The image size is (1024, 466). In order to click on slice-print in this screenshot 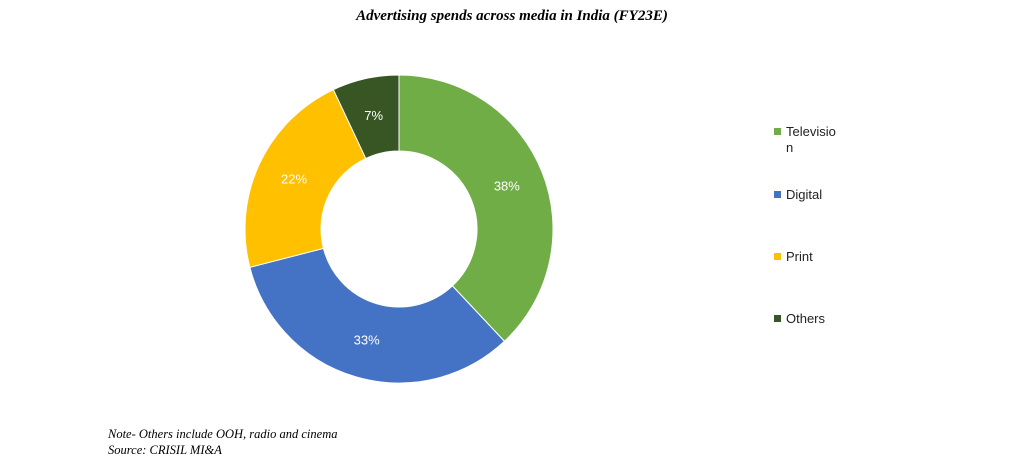, I will do `click(305, 178)`.